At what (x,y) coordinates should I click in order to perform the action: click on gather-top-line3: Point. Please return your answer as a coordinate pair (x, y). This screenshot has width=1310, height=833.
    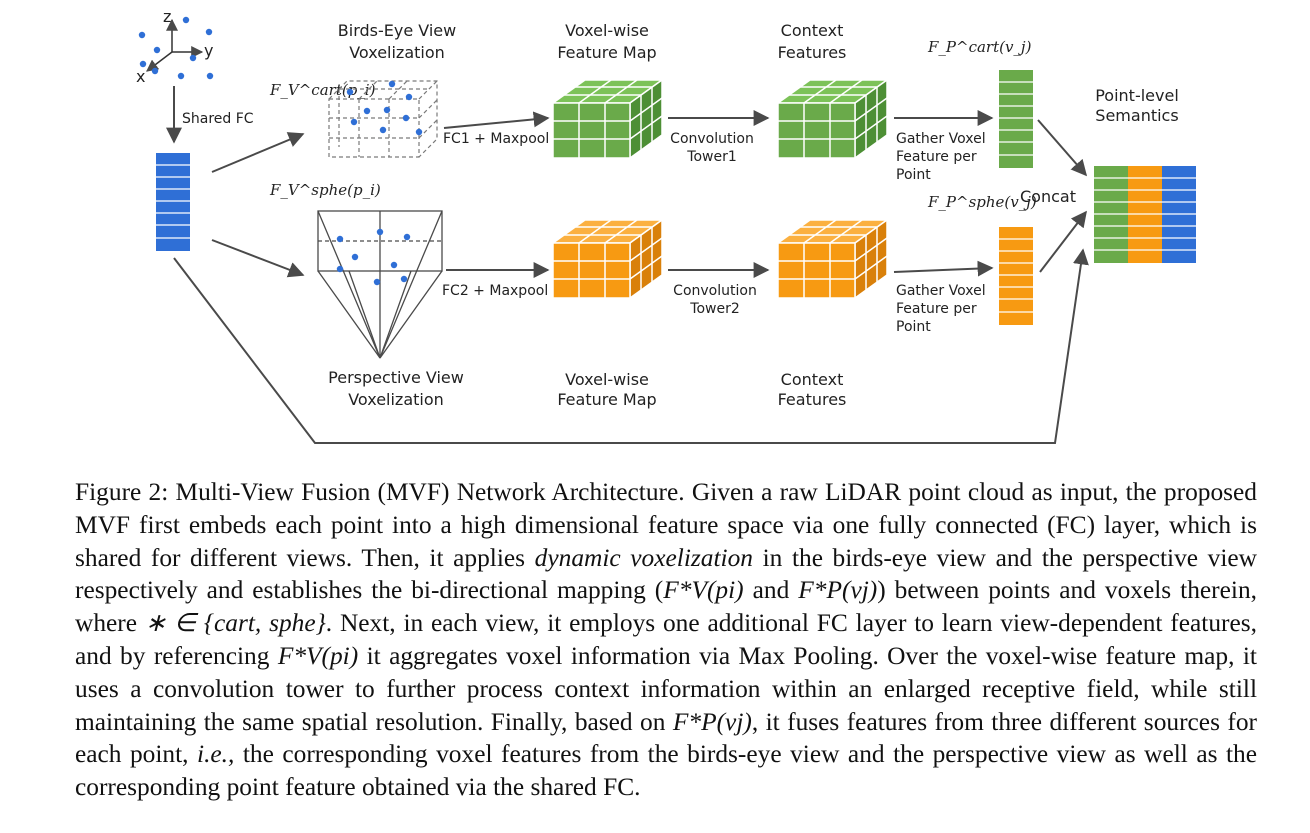
    Looking at the image, I should click on (913, 175).